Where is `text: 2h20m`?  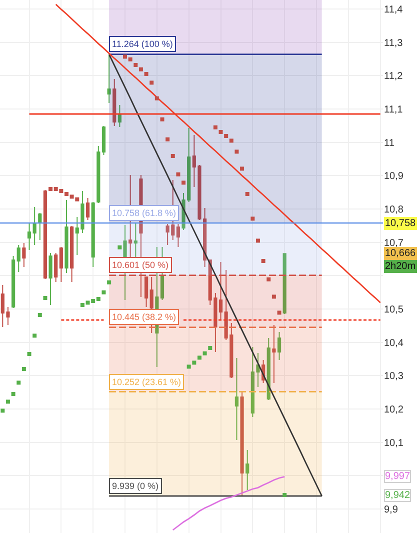
text: 2h20m is located at coordinates (400, 266).